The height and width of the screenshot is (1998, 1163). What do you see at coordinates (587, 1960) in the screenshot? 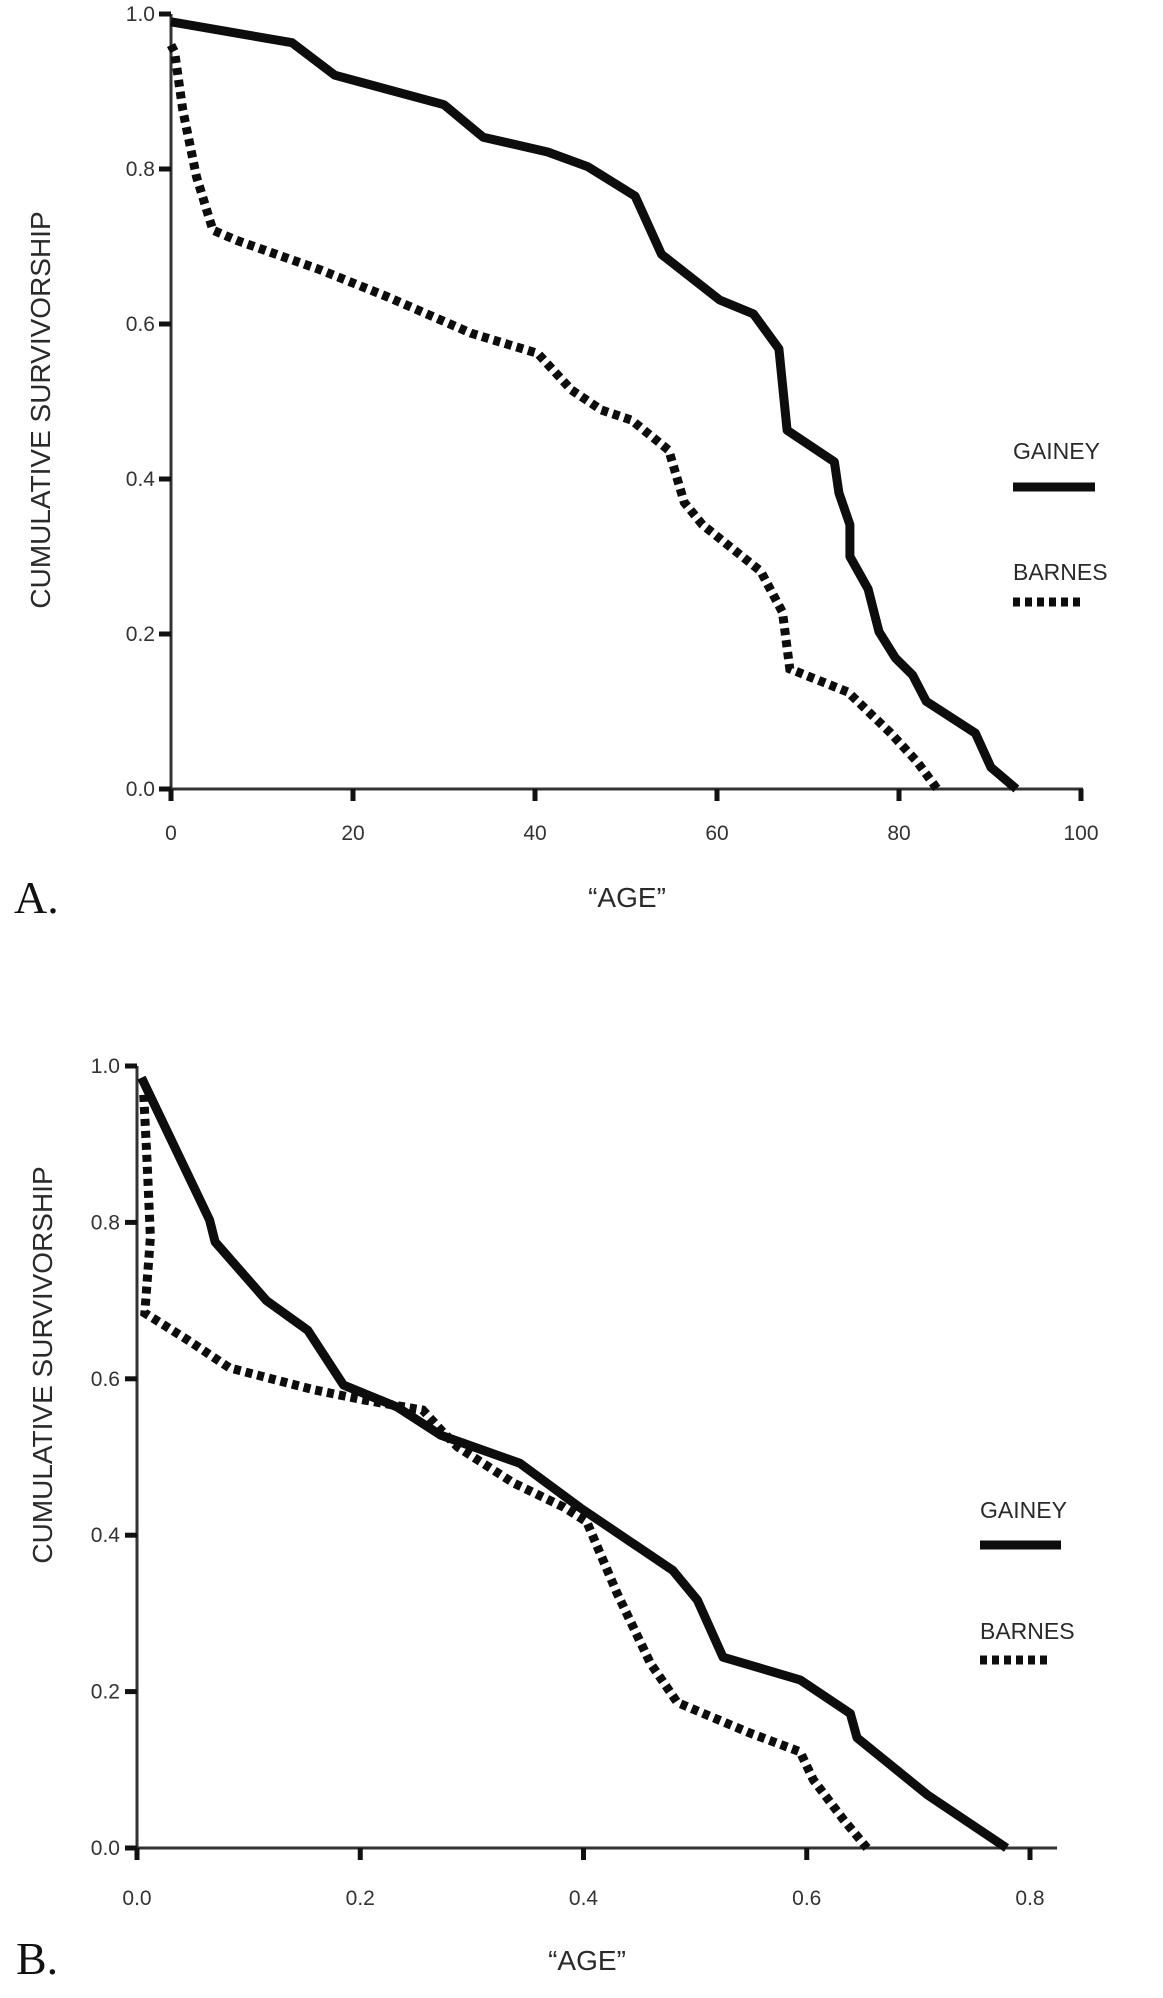
I see `panel-b-x-axis-title: “AGE”` at bounding box center [587, 1960].